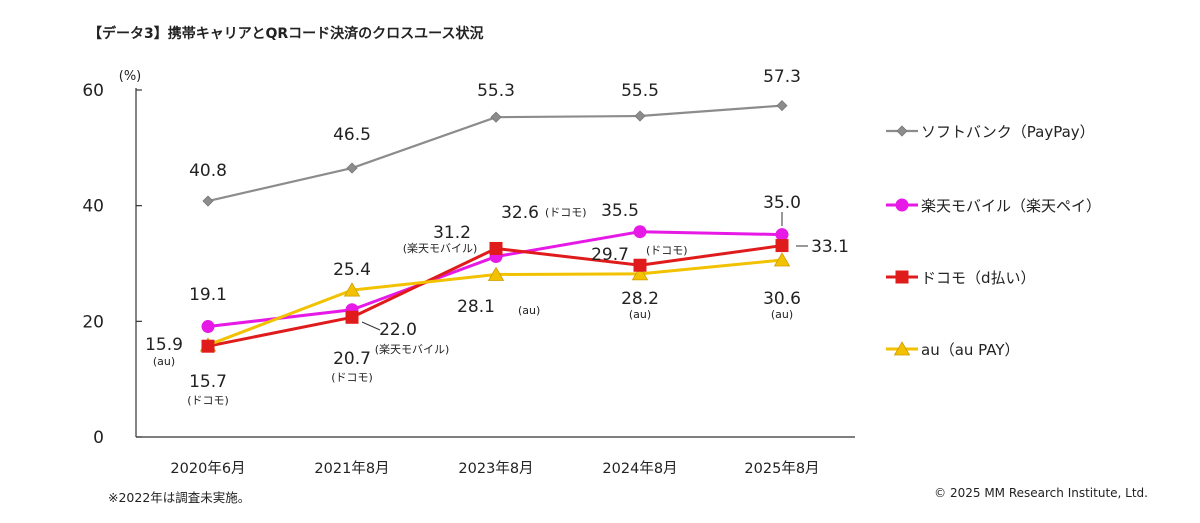 This screenshot has height=523, width=1200. I want to click on data-label: 57.3, so click(782, 77).